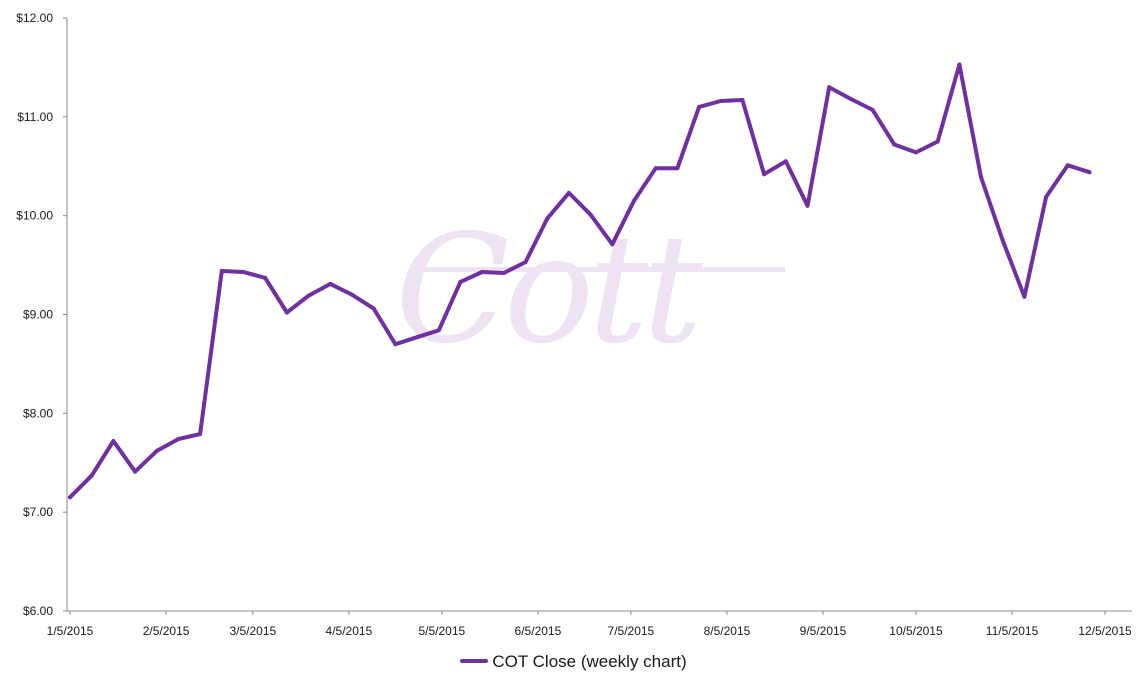 This screenshot has width=1147, height=690. Describe the element at coordinates (441, 631) in the screenshot. I see `x-tick-label: 5/5/2015` at that location.